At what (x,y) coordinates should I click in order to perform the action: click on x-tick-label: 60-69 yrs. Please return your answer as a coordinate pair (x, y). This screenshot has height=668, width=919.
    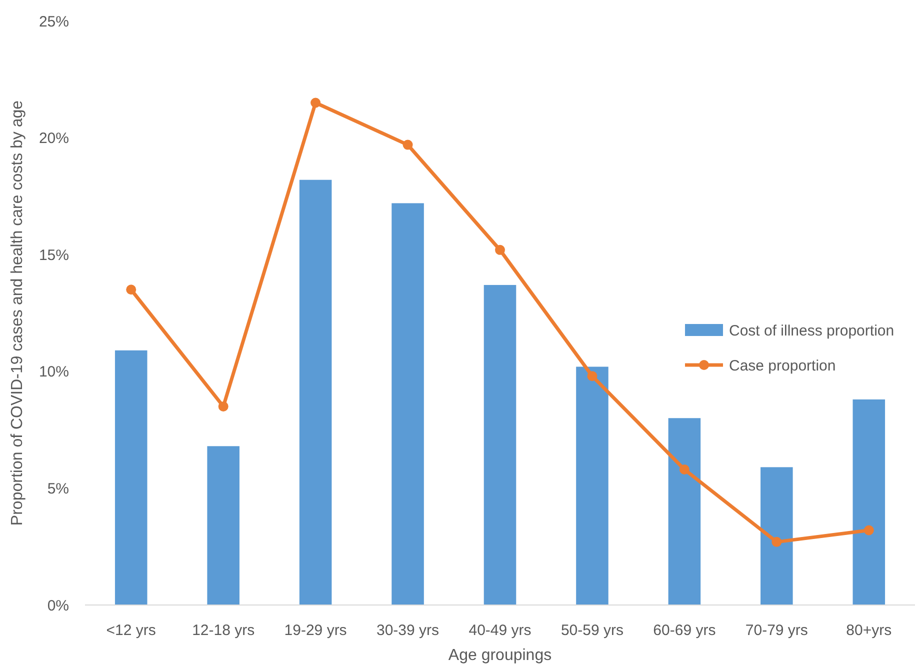
    Looking at the image, I should click on (684, 630).